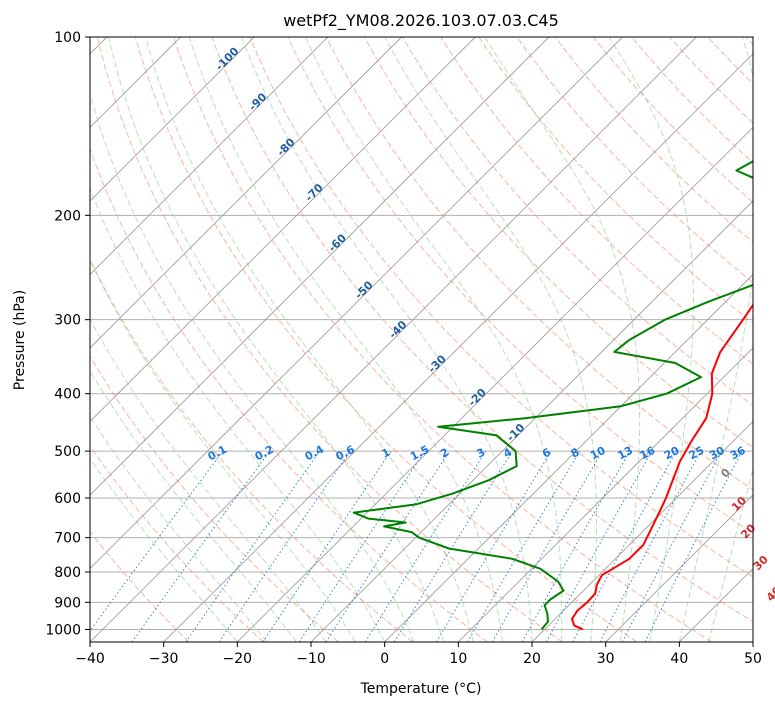 This screenshot has height=708, width=775. What do you see at coordinates (717, 453) in the screenshot?
I see `mixing-ratio-label: 30` at bounding box center [717, 453].